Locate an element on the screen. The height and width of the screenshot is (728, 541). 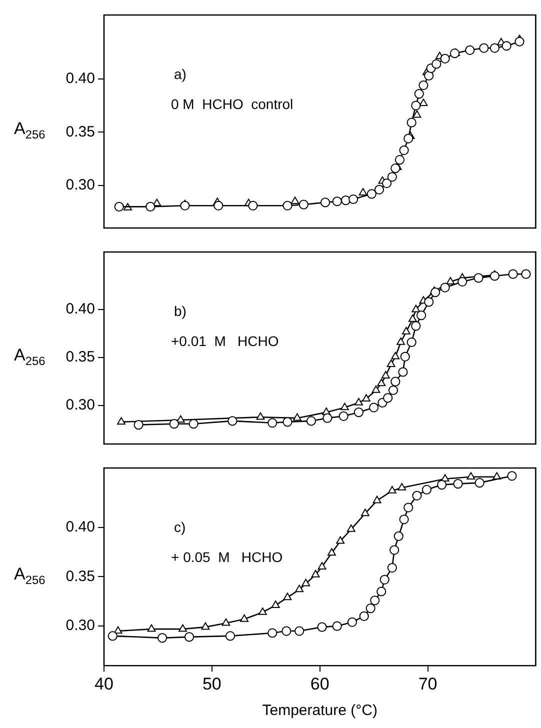
annotation: a) is located at coordinates (180, 74).